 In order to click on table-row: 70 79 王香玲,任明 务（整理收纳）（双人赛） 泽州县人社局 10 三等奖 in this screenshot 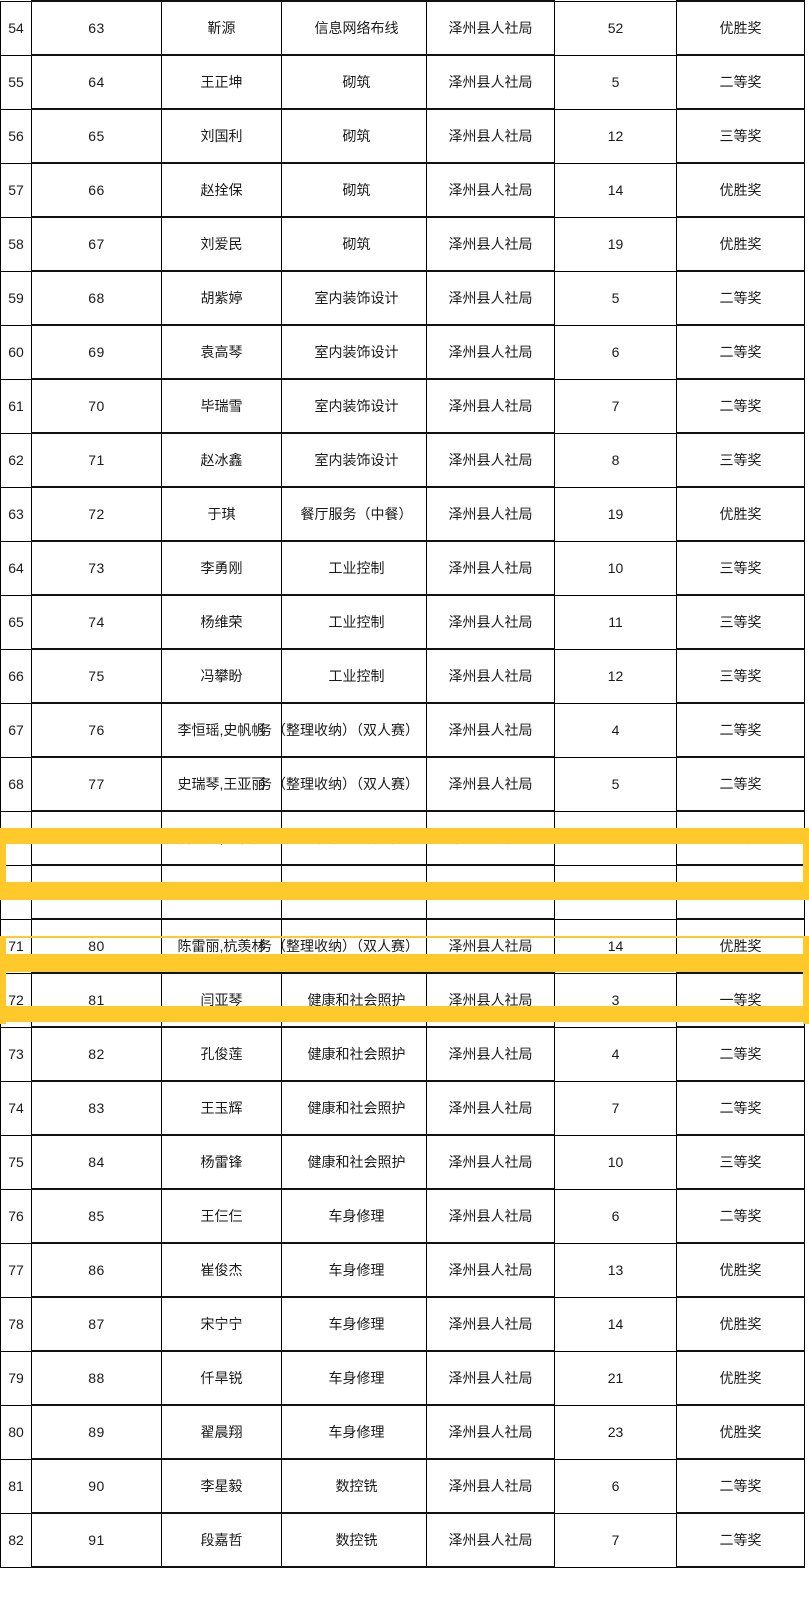, I will do `click(402, 892)`.